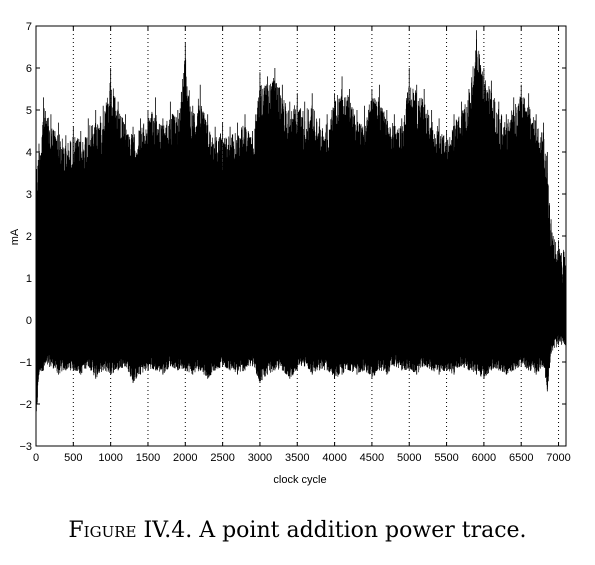 The width and height of the screenshot is (595, 565). I want to click on y-tick-label: 2, so click(29, 237).